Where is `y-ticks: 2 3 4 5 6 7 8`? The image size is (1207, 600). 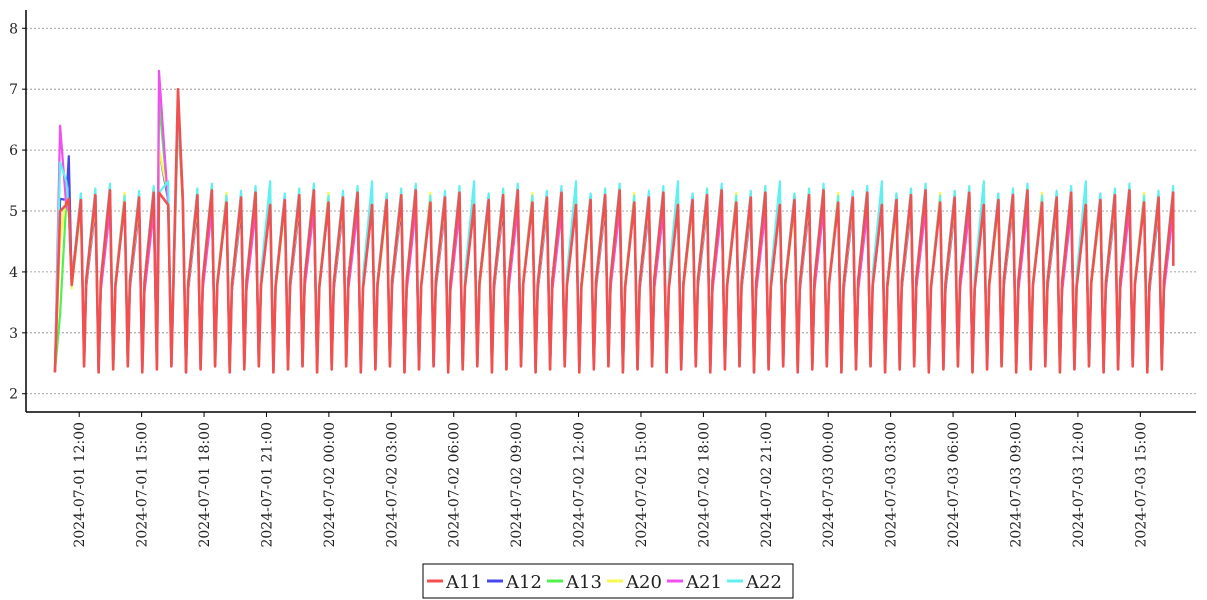 y-ticks: 2 3 4 5 6 7 8 is located at coordinates (17, 212).